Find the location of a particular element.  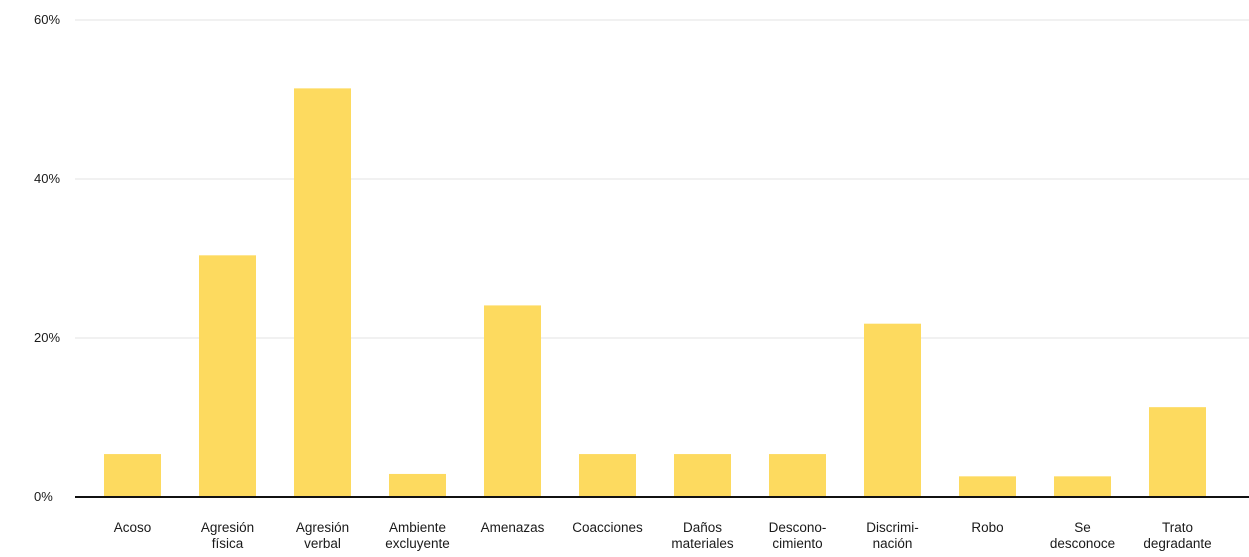

x-category-label: Robo is located at coordinates (987, 527).